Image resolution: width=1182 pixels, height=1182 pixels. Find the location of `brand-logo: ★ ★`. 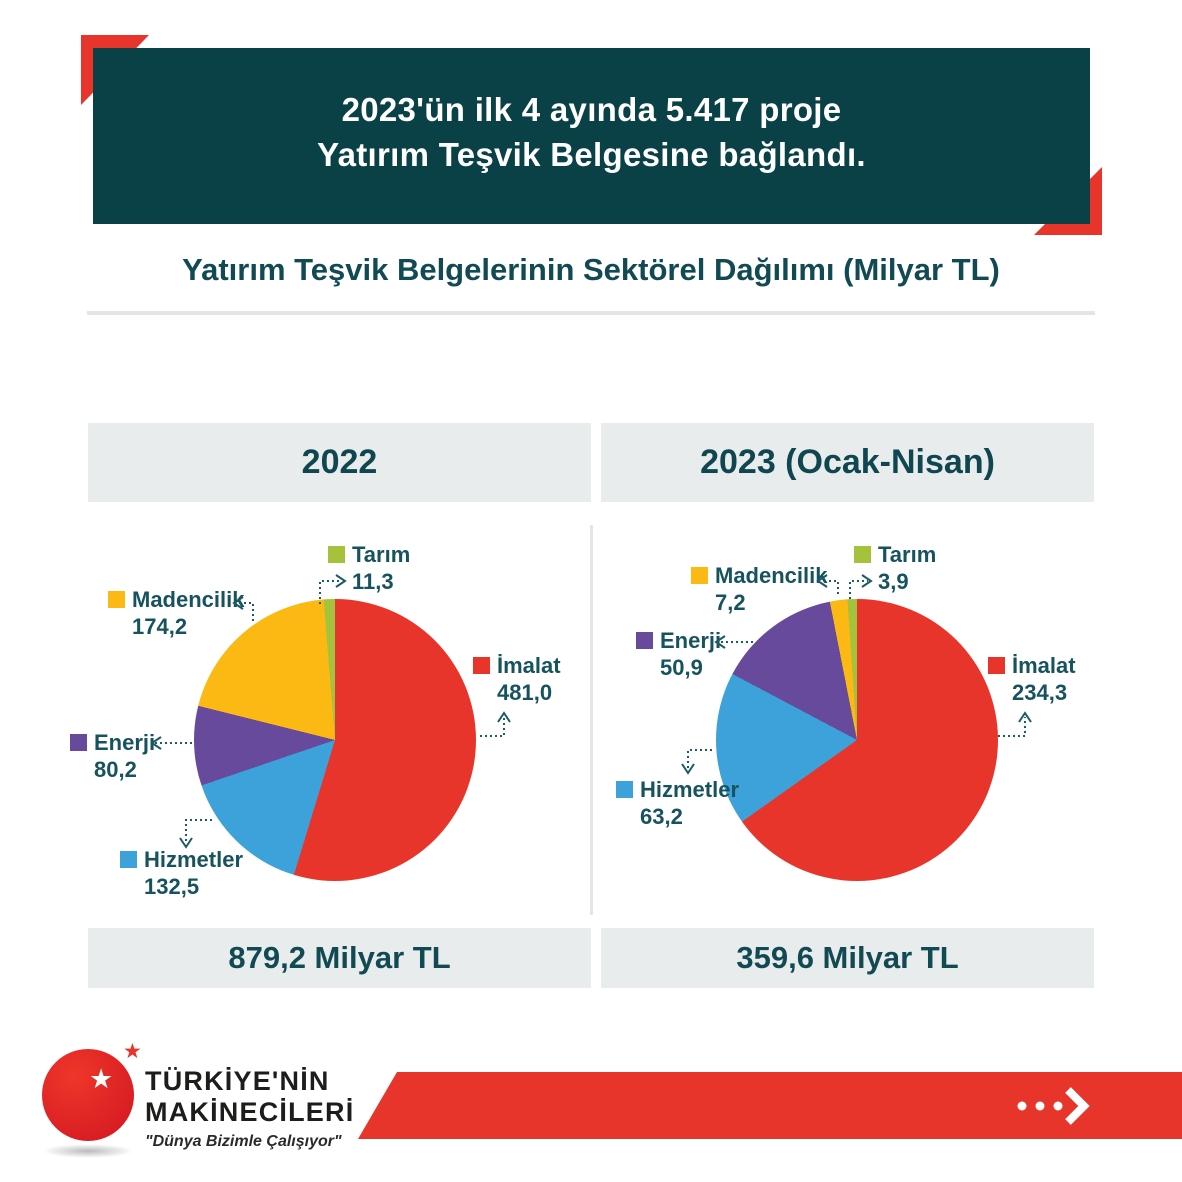

brand-logo: ★ ★ is located at coordinates (100, 1100).